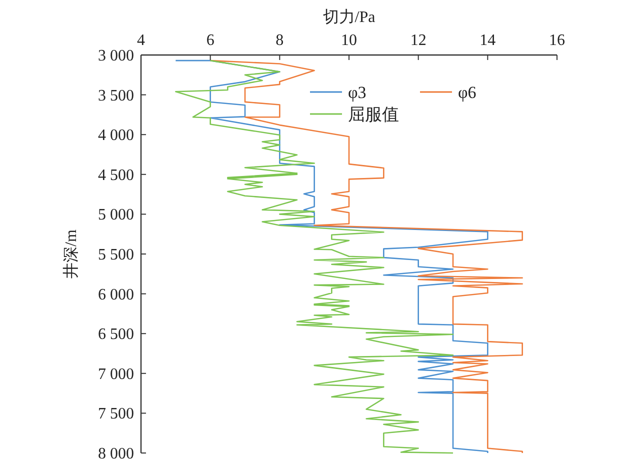 This screenshot has height=461, width=622. Describe the element at coordinates (418, 40) in the screenshot. I see `x-tick-label: 12` at that location.